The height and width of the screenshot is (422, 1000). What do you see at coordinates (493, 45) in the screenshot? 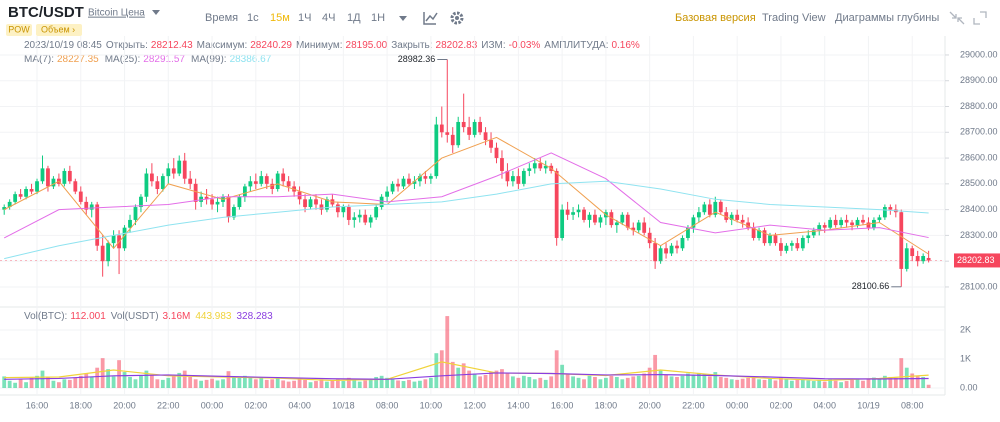
I see `info-label: ИЗМ:` at bounding box center [493, 45].